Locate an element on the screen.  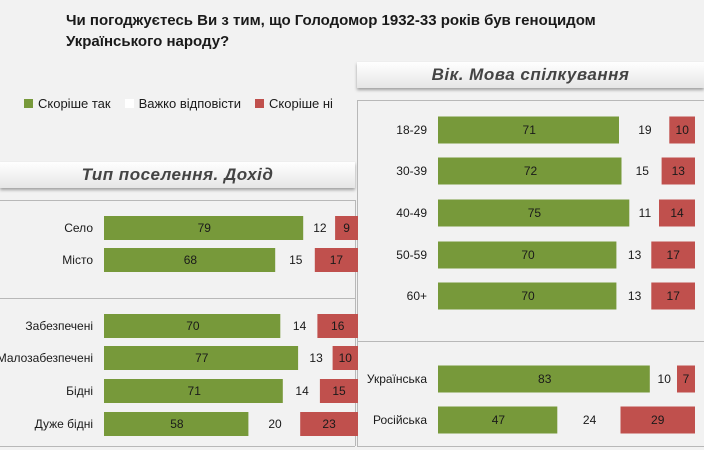
left-data-label-yes: 70 is located at coordinates (193, 326).